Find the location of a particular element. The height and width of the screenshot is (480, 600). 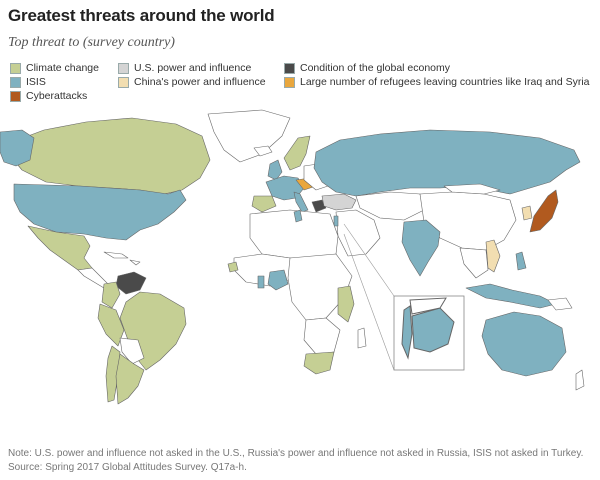

inset-connector-top is located at coordinates (369, 260).